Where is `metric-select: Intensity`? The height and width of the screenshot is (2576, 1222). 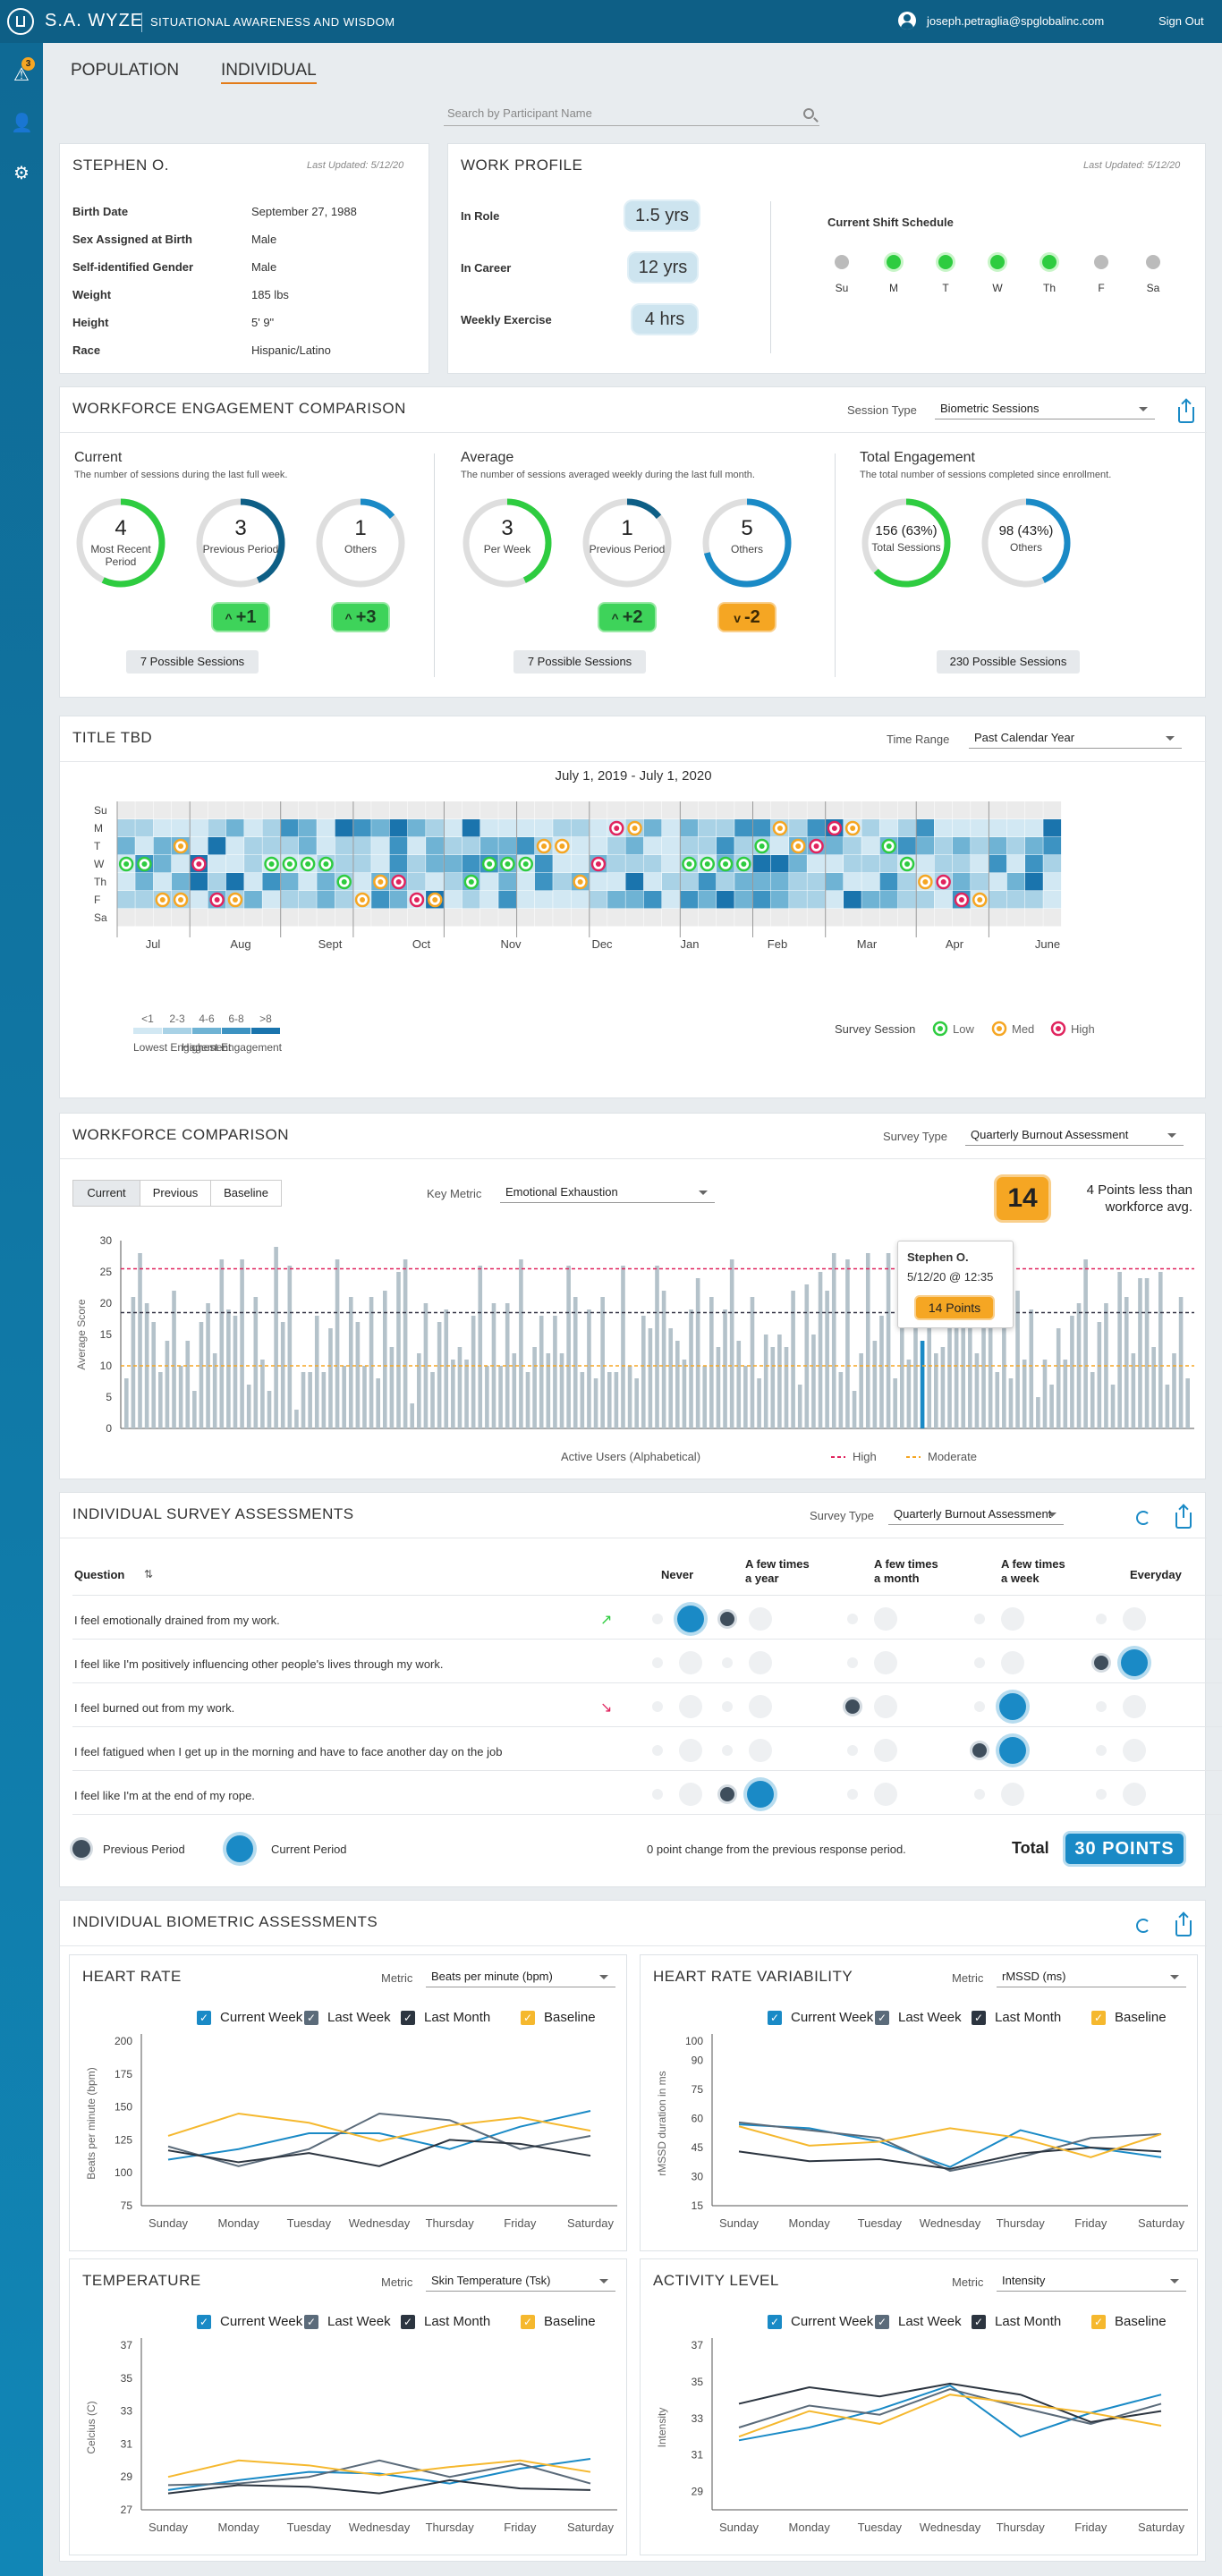
metric-select: Intensity is located at coordinates (1091, 2281).